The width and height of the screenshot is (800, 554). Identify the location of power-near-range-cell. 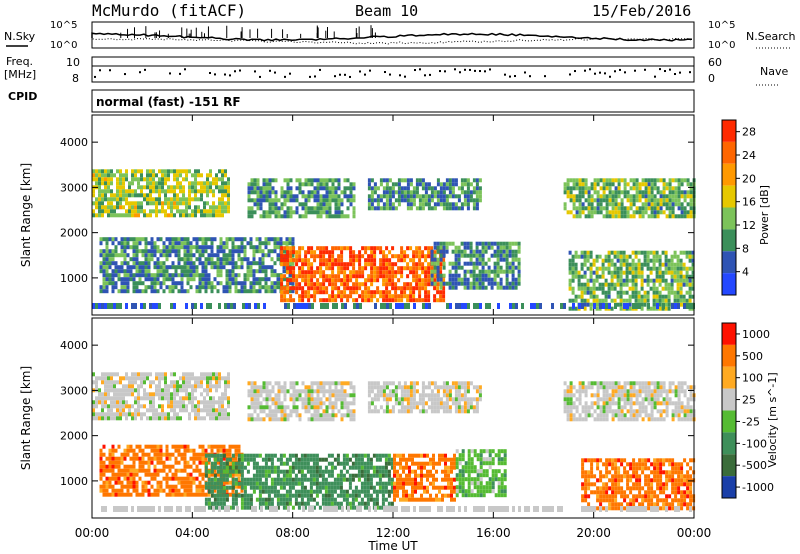
(603, 306).